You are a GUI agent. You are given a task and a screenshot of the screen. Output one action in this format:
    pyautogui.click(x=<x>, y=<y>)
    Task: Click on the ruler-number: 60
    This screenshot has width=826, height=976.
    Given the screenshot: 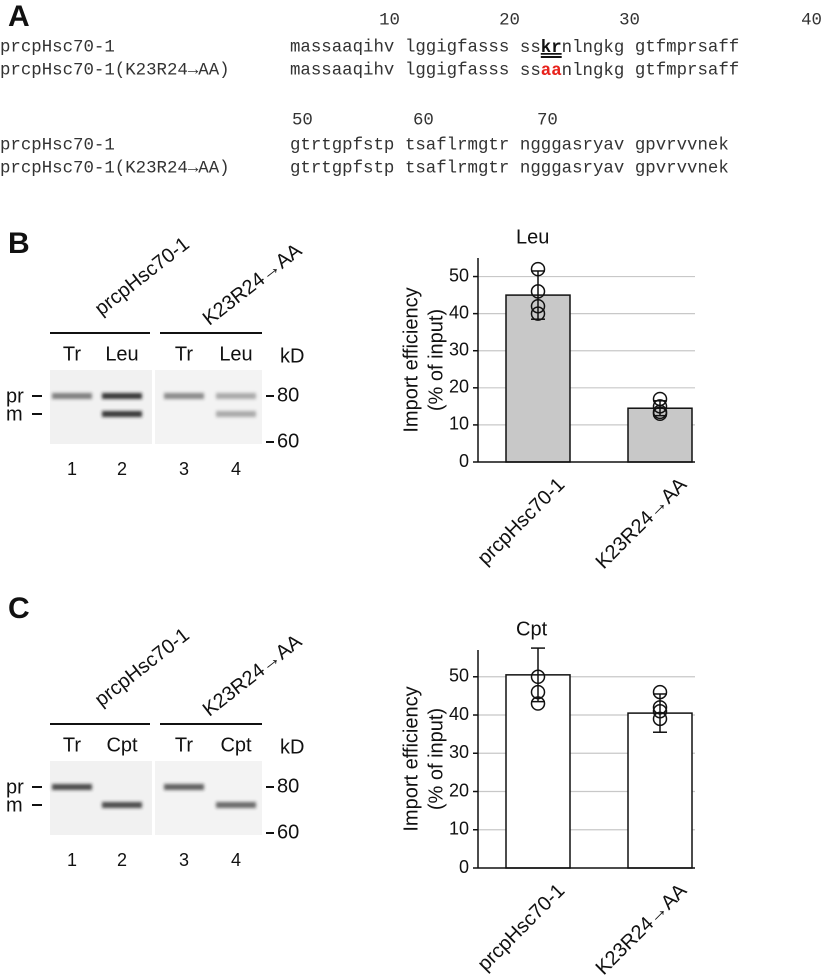 What is the action you would take?
    pyautogui.click(x=423, y=121)
    